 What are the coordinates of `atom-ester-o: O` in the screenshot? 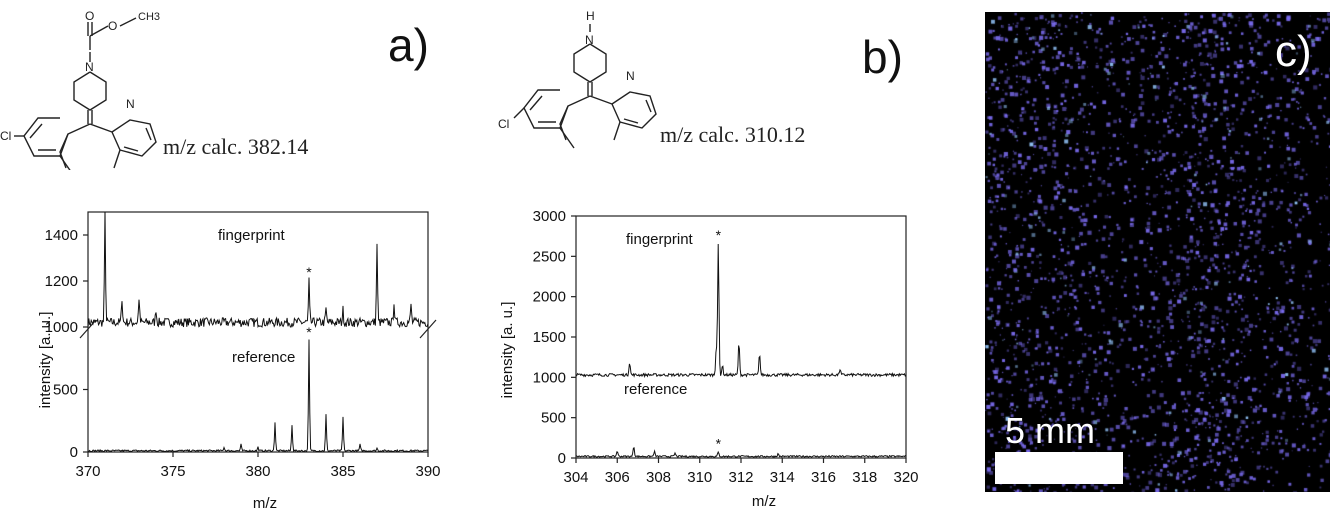 It's located at (112, 26).